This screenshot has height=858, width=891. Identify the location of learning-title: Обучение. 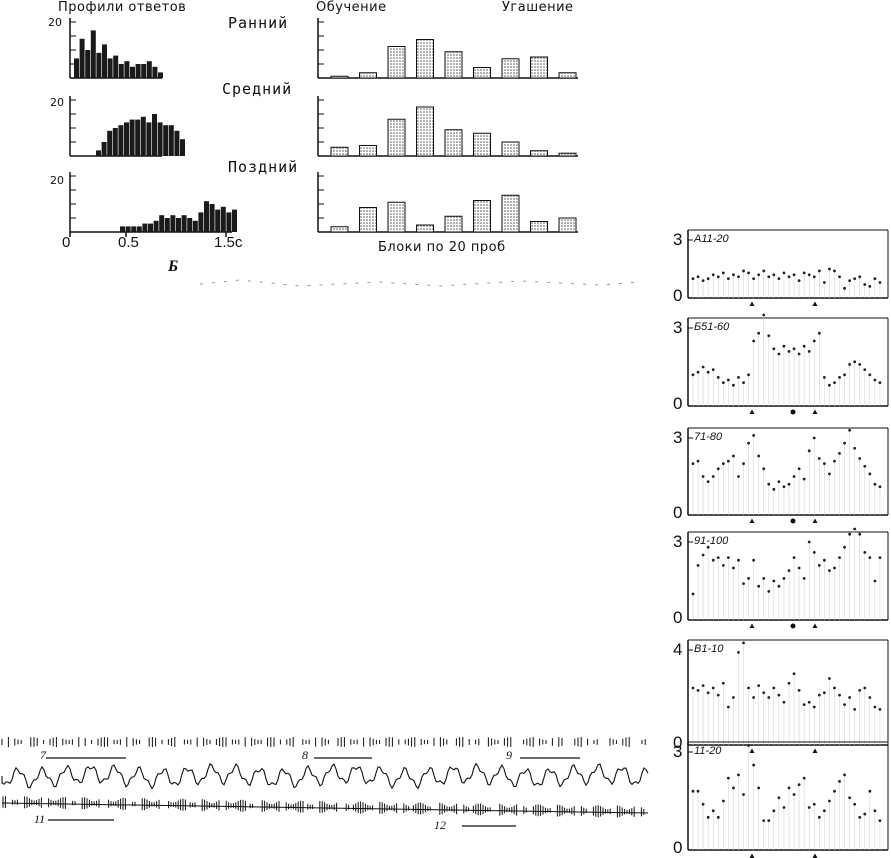
(351, 7).